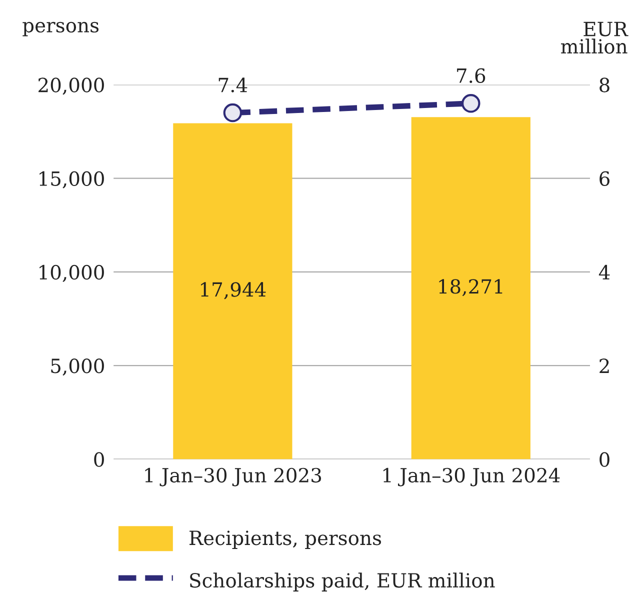  What do you see at coordinates (605, 85) in the screenshot?
I see `y2-tick-label: 8` at bounding box center [605, 85].